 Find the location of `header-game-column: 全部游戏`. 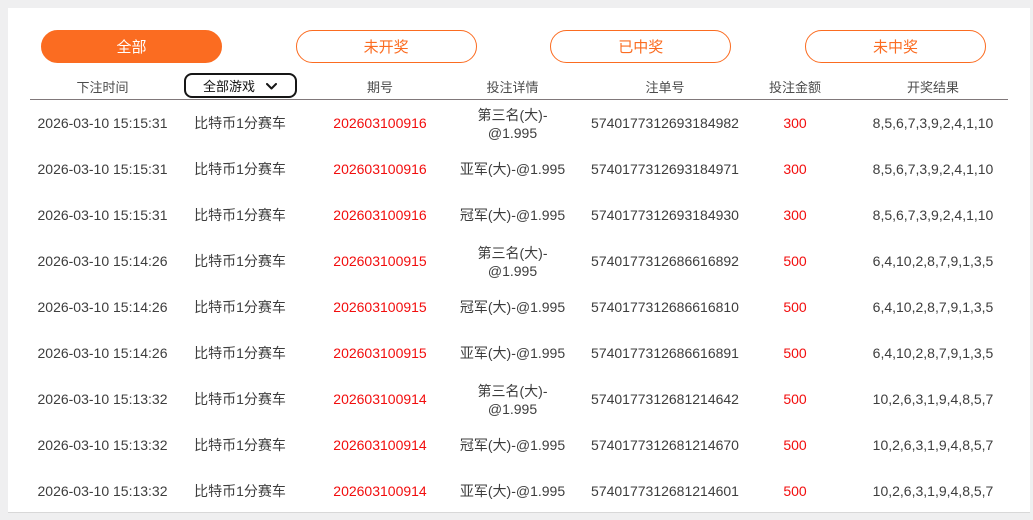

header-game-column: 全部游戏 is located at coordinates (240, 85).